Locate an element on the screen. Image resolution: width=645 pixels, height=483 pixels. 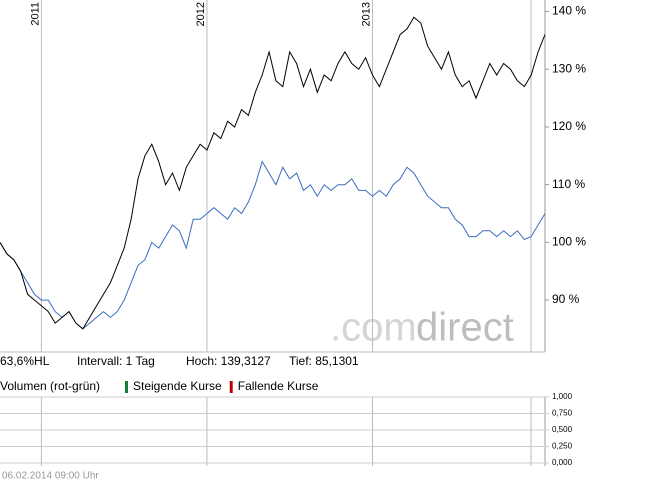
watermark: direct is located at coordinates (465, 328).